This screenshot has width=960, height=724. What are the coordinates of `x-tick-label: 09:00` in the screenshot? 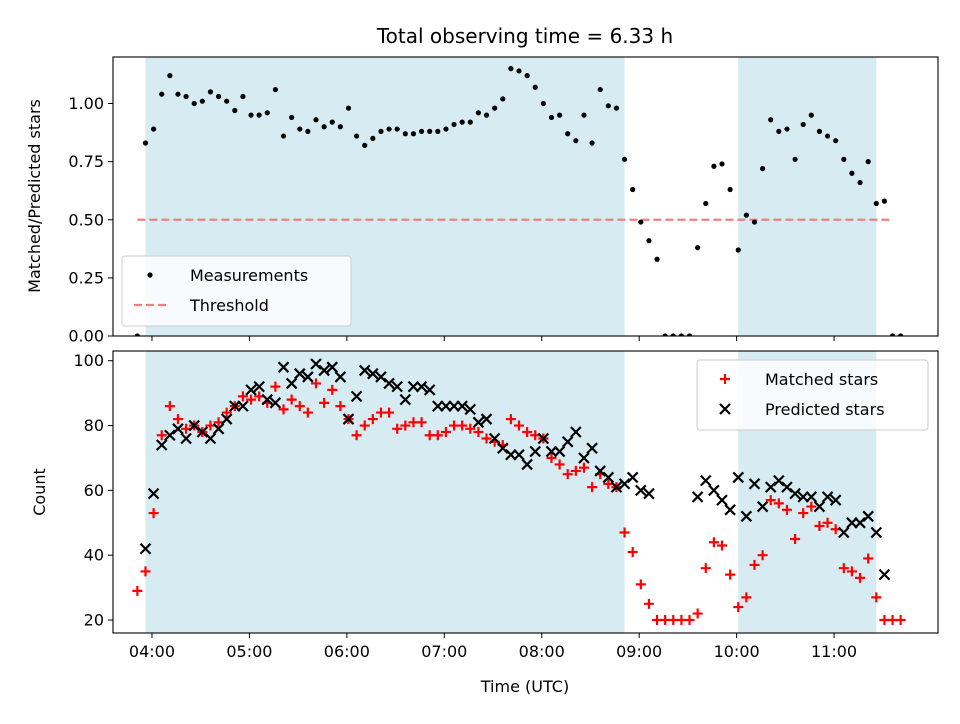 It's located at (639, 651).